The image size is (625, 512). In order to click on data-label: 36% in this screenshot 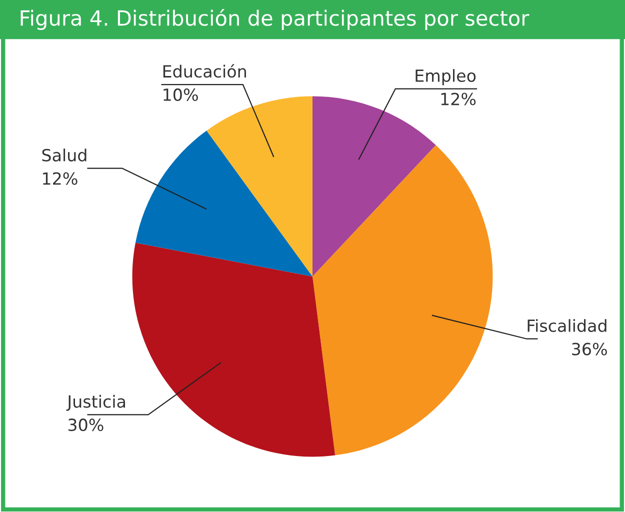, I will do `click(589, 349)`.